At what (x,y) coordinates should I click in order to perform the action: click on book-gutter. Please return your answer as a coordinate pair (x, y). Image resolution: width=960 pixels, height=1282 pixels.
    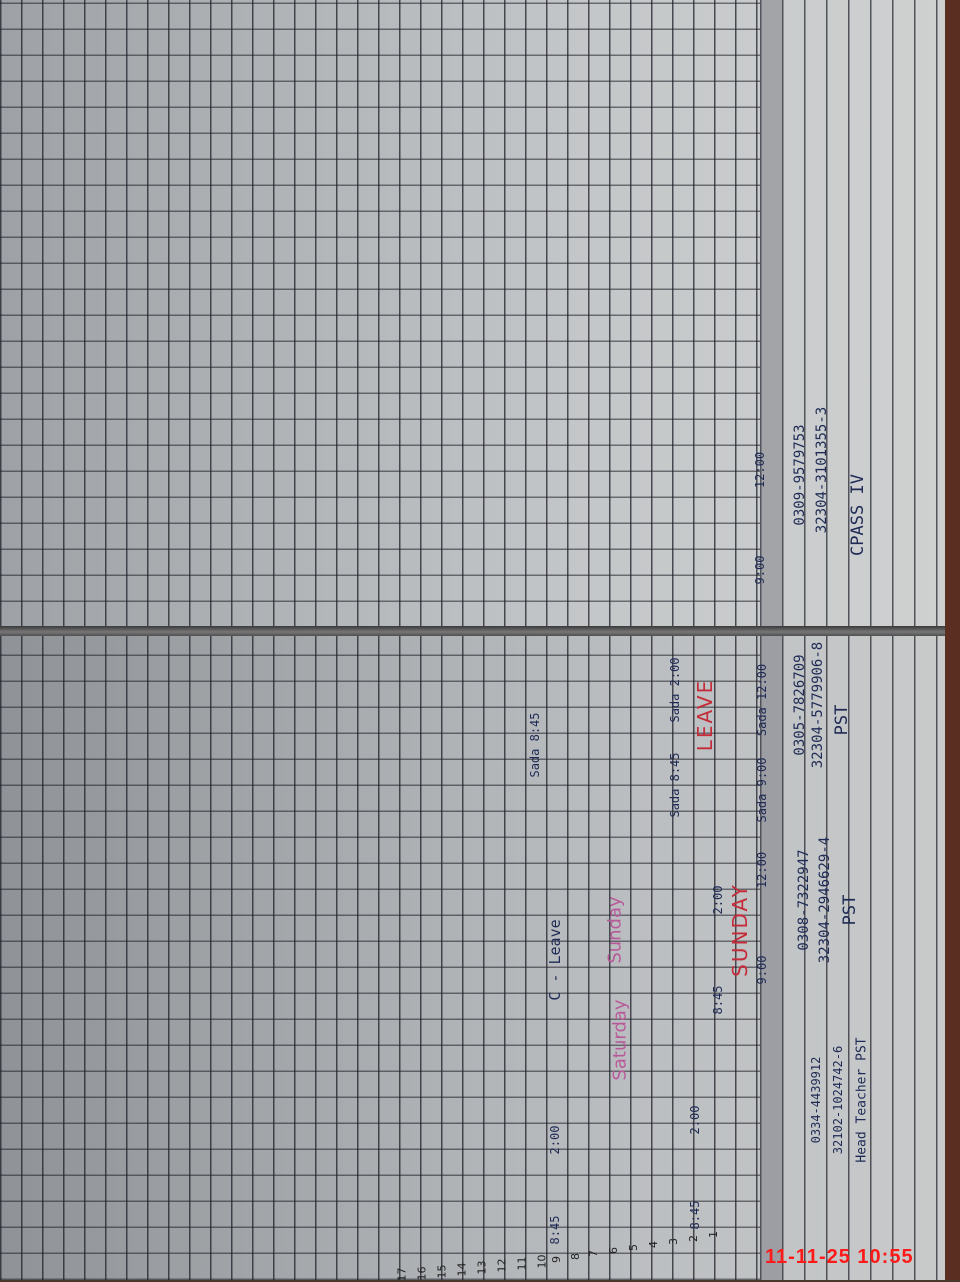
    Looking at the image, I should click on (472, 632).